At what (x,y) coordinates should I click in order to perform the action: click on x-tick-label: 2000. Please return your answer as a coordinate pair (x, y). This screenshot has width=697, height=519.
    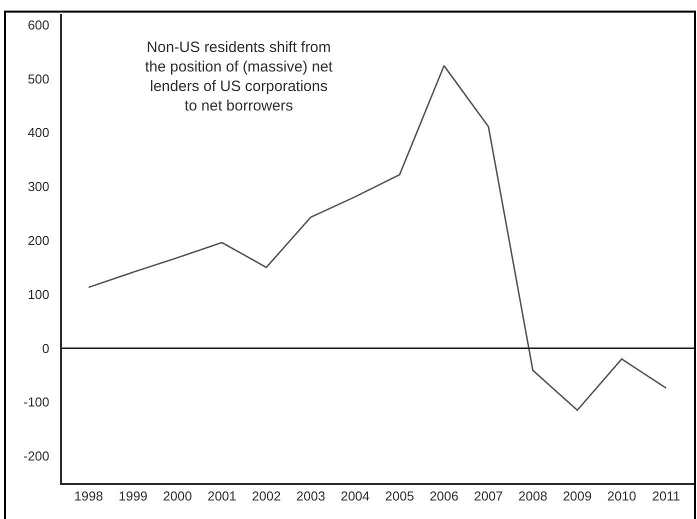
    Looking at the image, I should click on (177, 496).